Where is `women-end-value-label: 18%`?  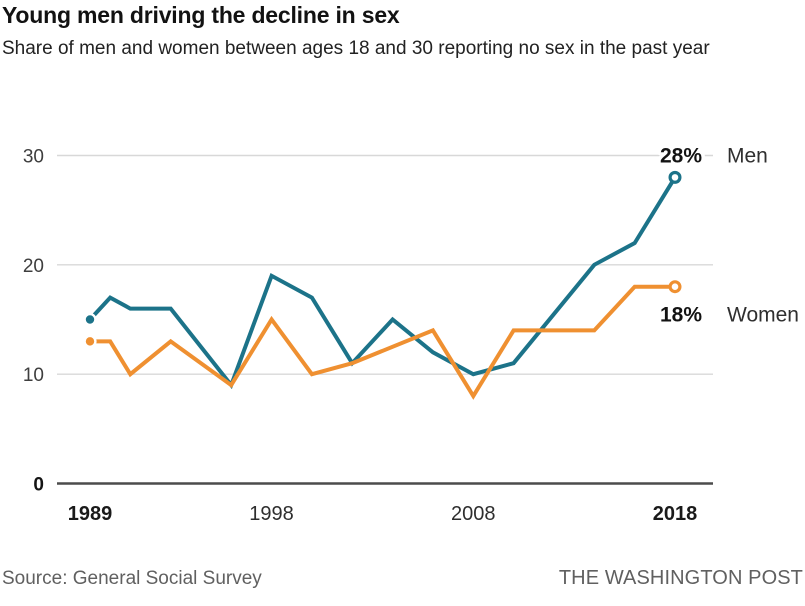 women-end-value-label: 18% is located at coordinates (681, 315).